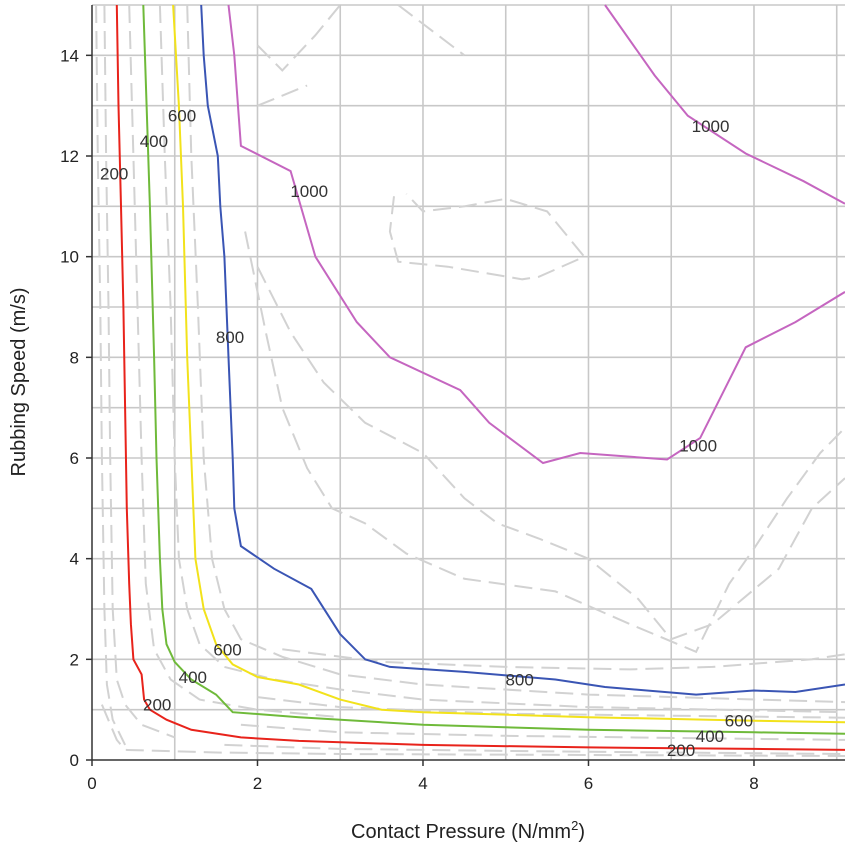 The image size is (845, 853). Describe the element at coordinates (69, 156) in the screenshot. I see `y-tick-label: 12` at that location.